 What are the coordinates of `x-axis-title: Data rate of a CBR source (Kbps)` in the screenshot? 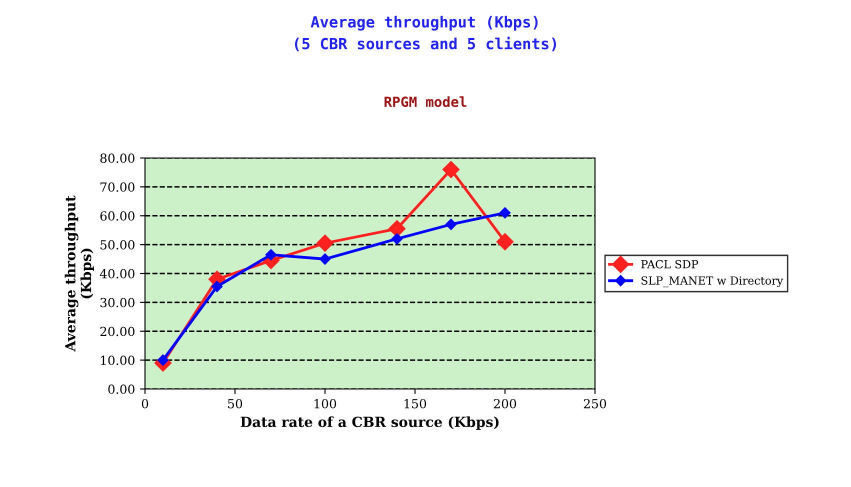 It's located at (369, 423).